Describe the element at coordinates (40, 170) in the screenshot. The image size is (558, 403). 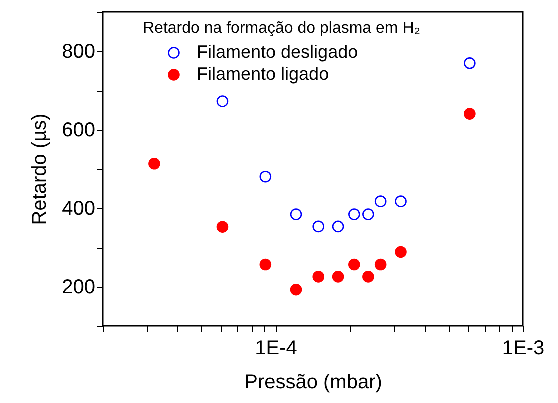
I see `y-axis-title: Retardo (µs)` at that location.